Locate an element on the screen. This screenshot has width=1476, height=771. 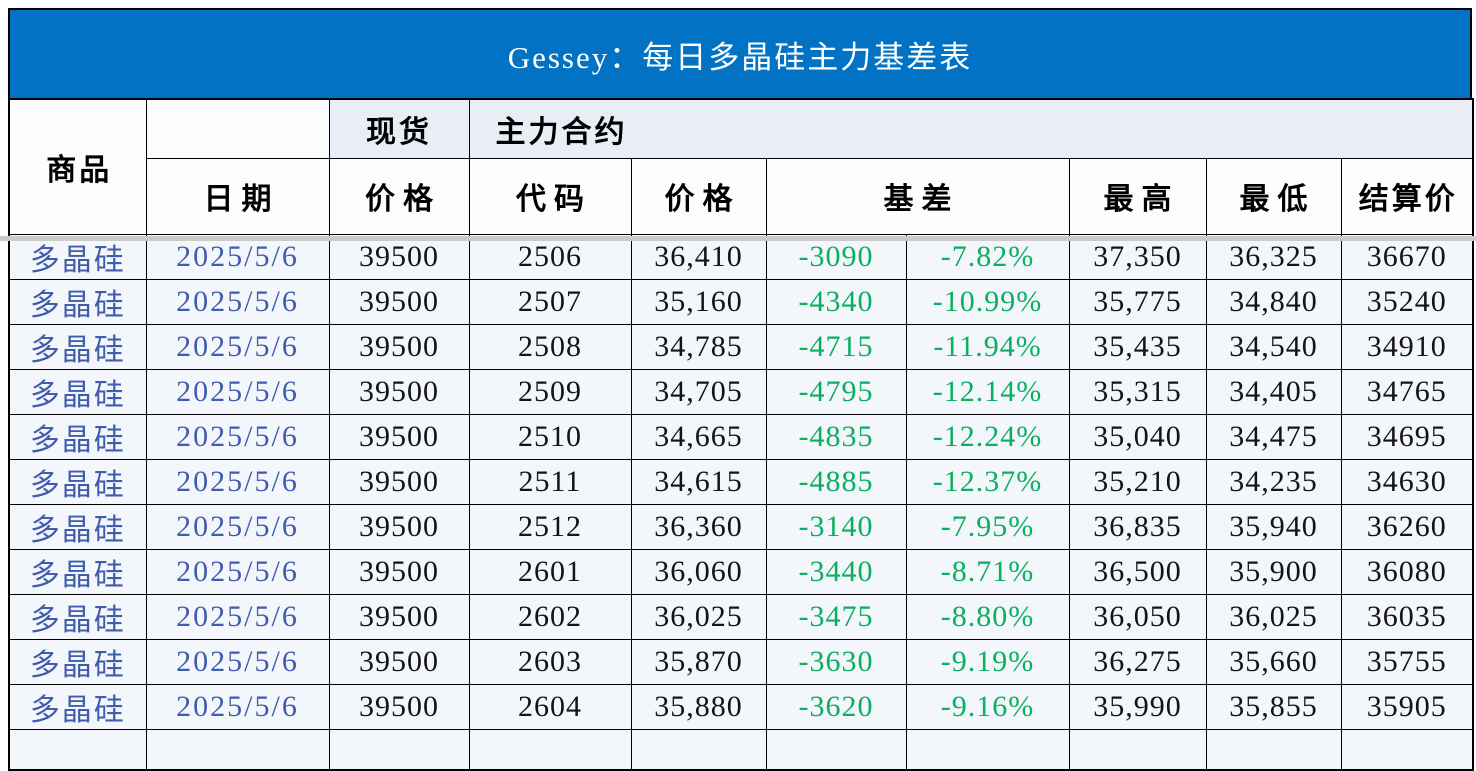
cell-low: 36,025 is located at coordinates (1273, 616).